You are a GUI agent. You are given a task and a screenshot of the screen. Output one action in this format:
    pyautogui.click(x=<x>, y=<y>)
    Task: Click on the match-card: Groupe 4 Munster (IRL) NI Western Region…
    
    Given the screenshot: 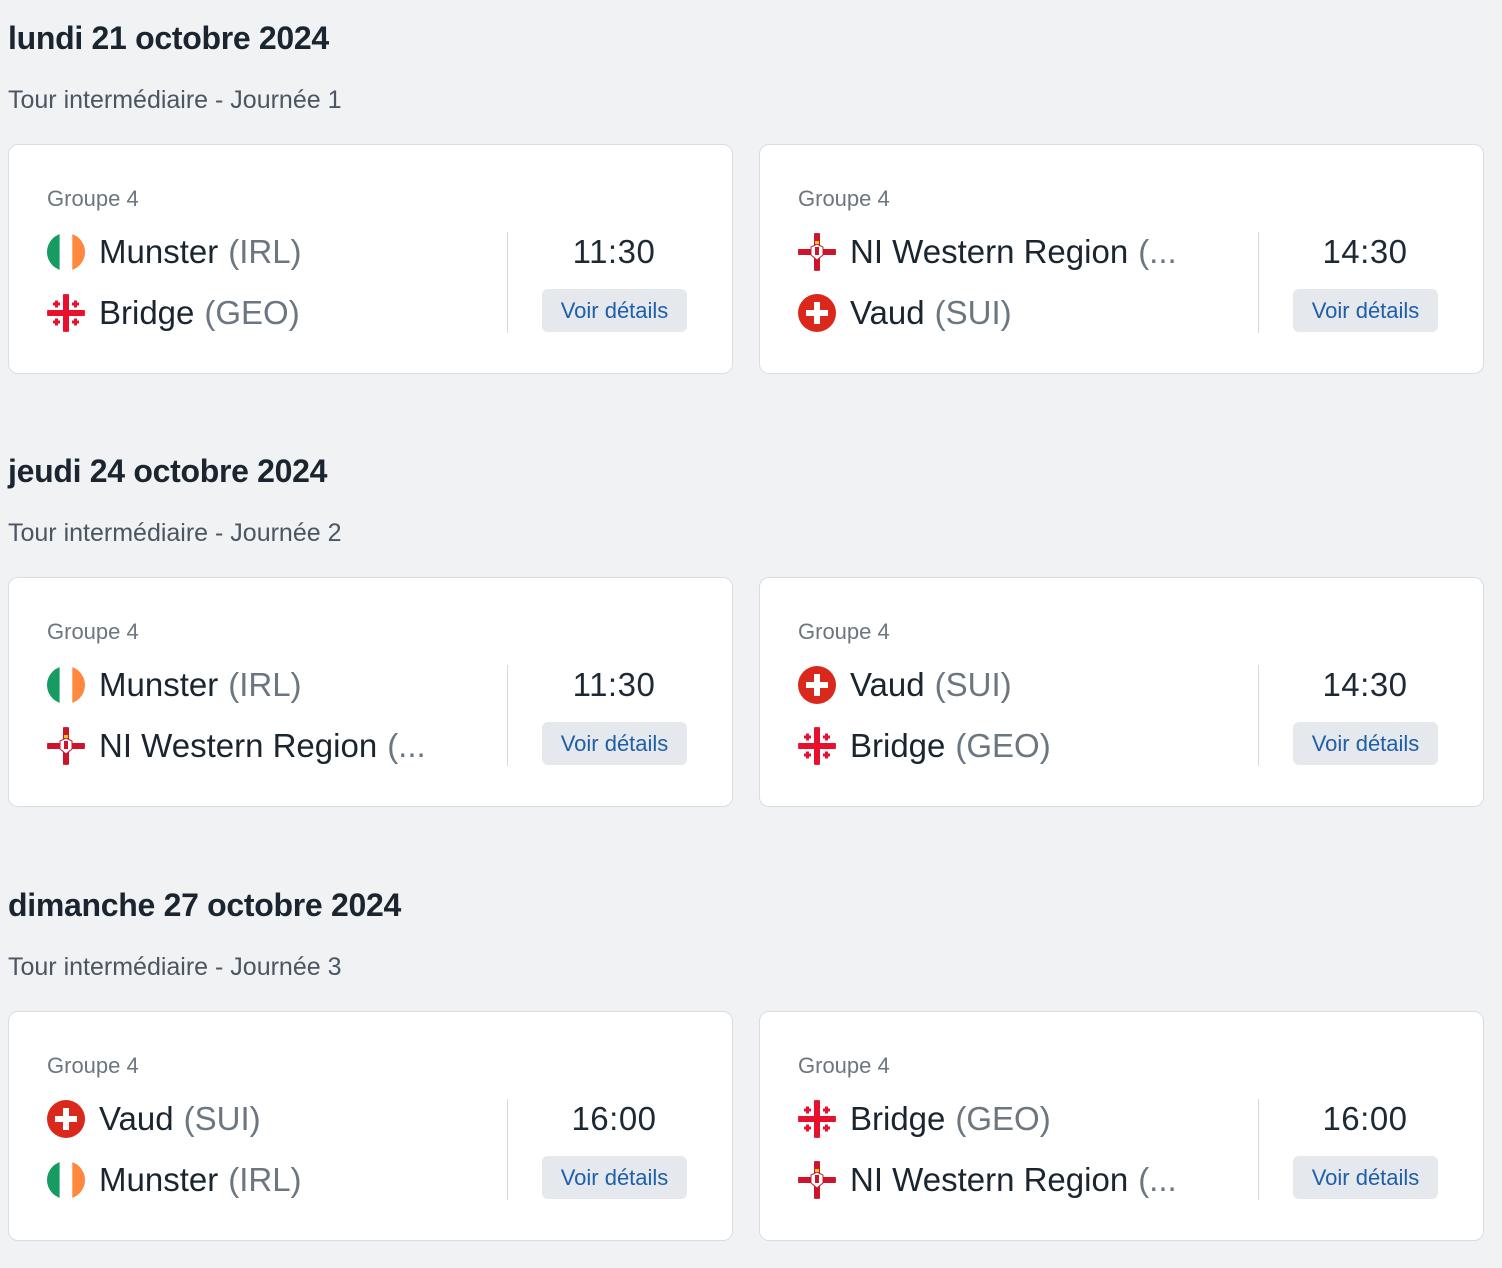 What is the action you would take?
    pyautogui.click(x=370, y=692)
    